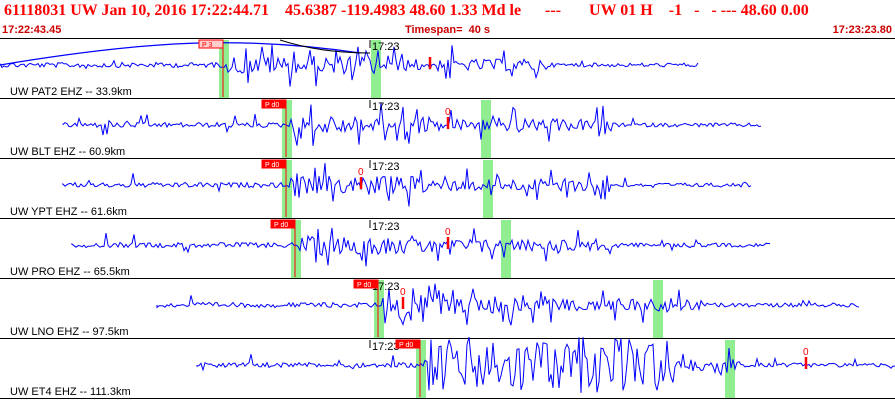 Image resolution: width=895 pixels, height=400 pixels. I want to click on start-time-label: 17:22:43.45, so click(32, 30).